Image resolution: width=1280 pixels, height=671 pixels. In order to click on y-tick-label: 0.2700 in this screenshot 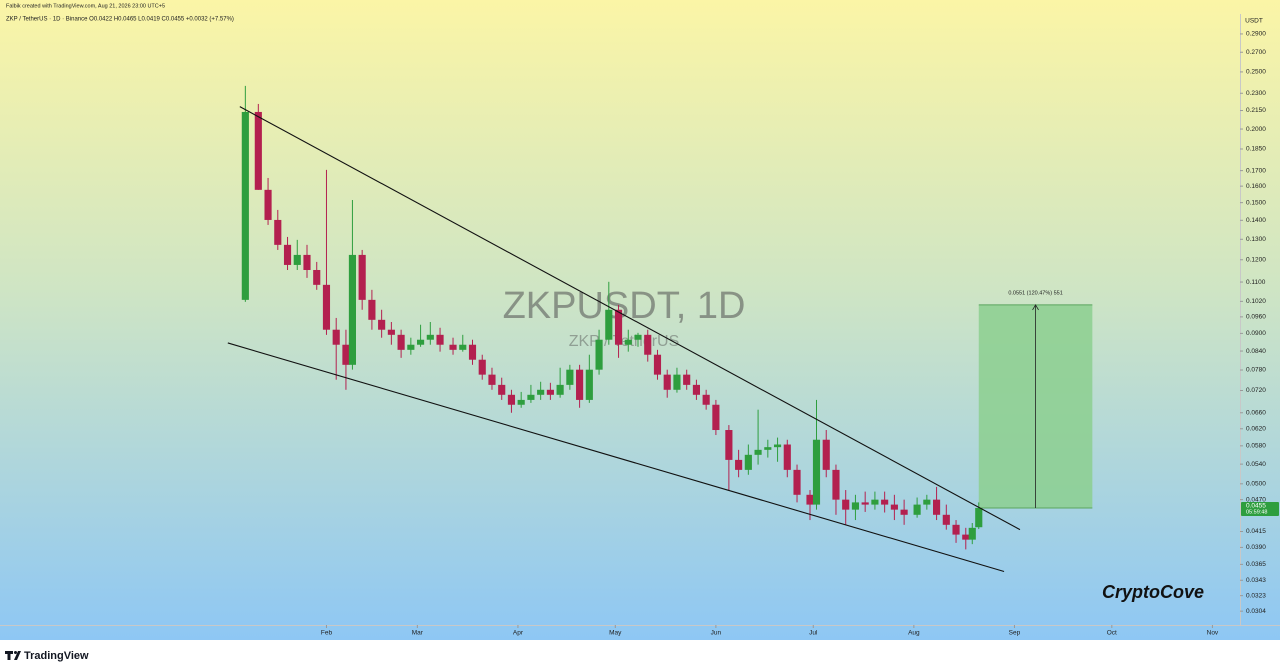, I will do `click(1256, 52)`.